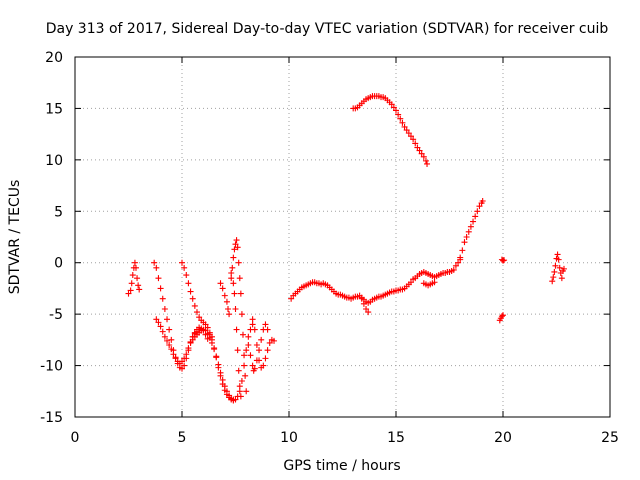 The width and height of the screenshot is (640, 480). Describe the element at coordinates (15, 237) in the screenshot. I see `y-axis-label: SDTVAR / TECUs` at that location.